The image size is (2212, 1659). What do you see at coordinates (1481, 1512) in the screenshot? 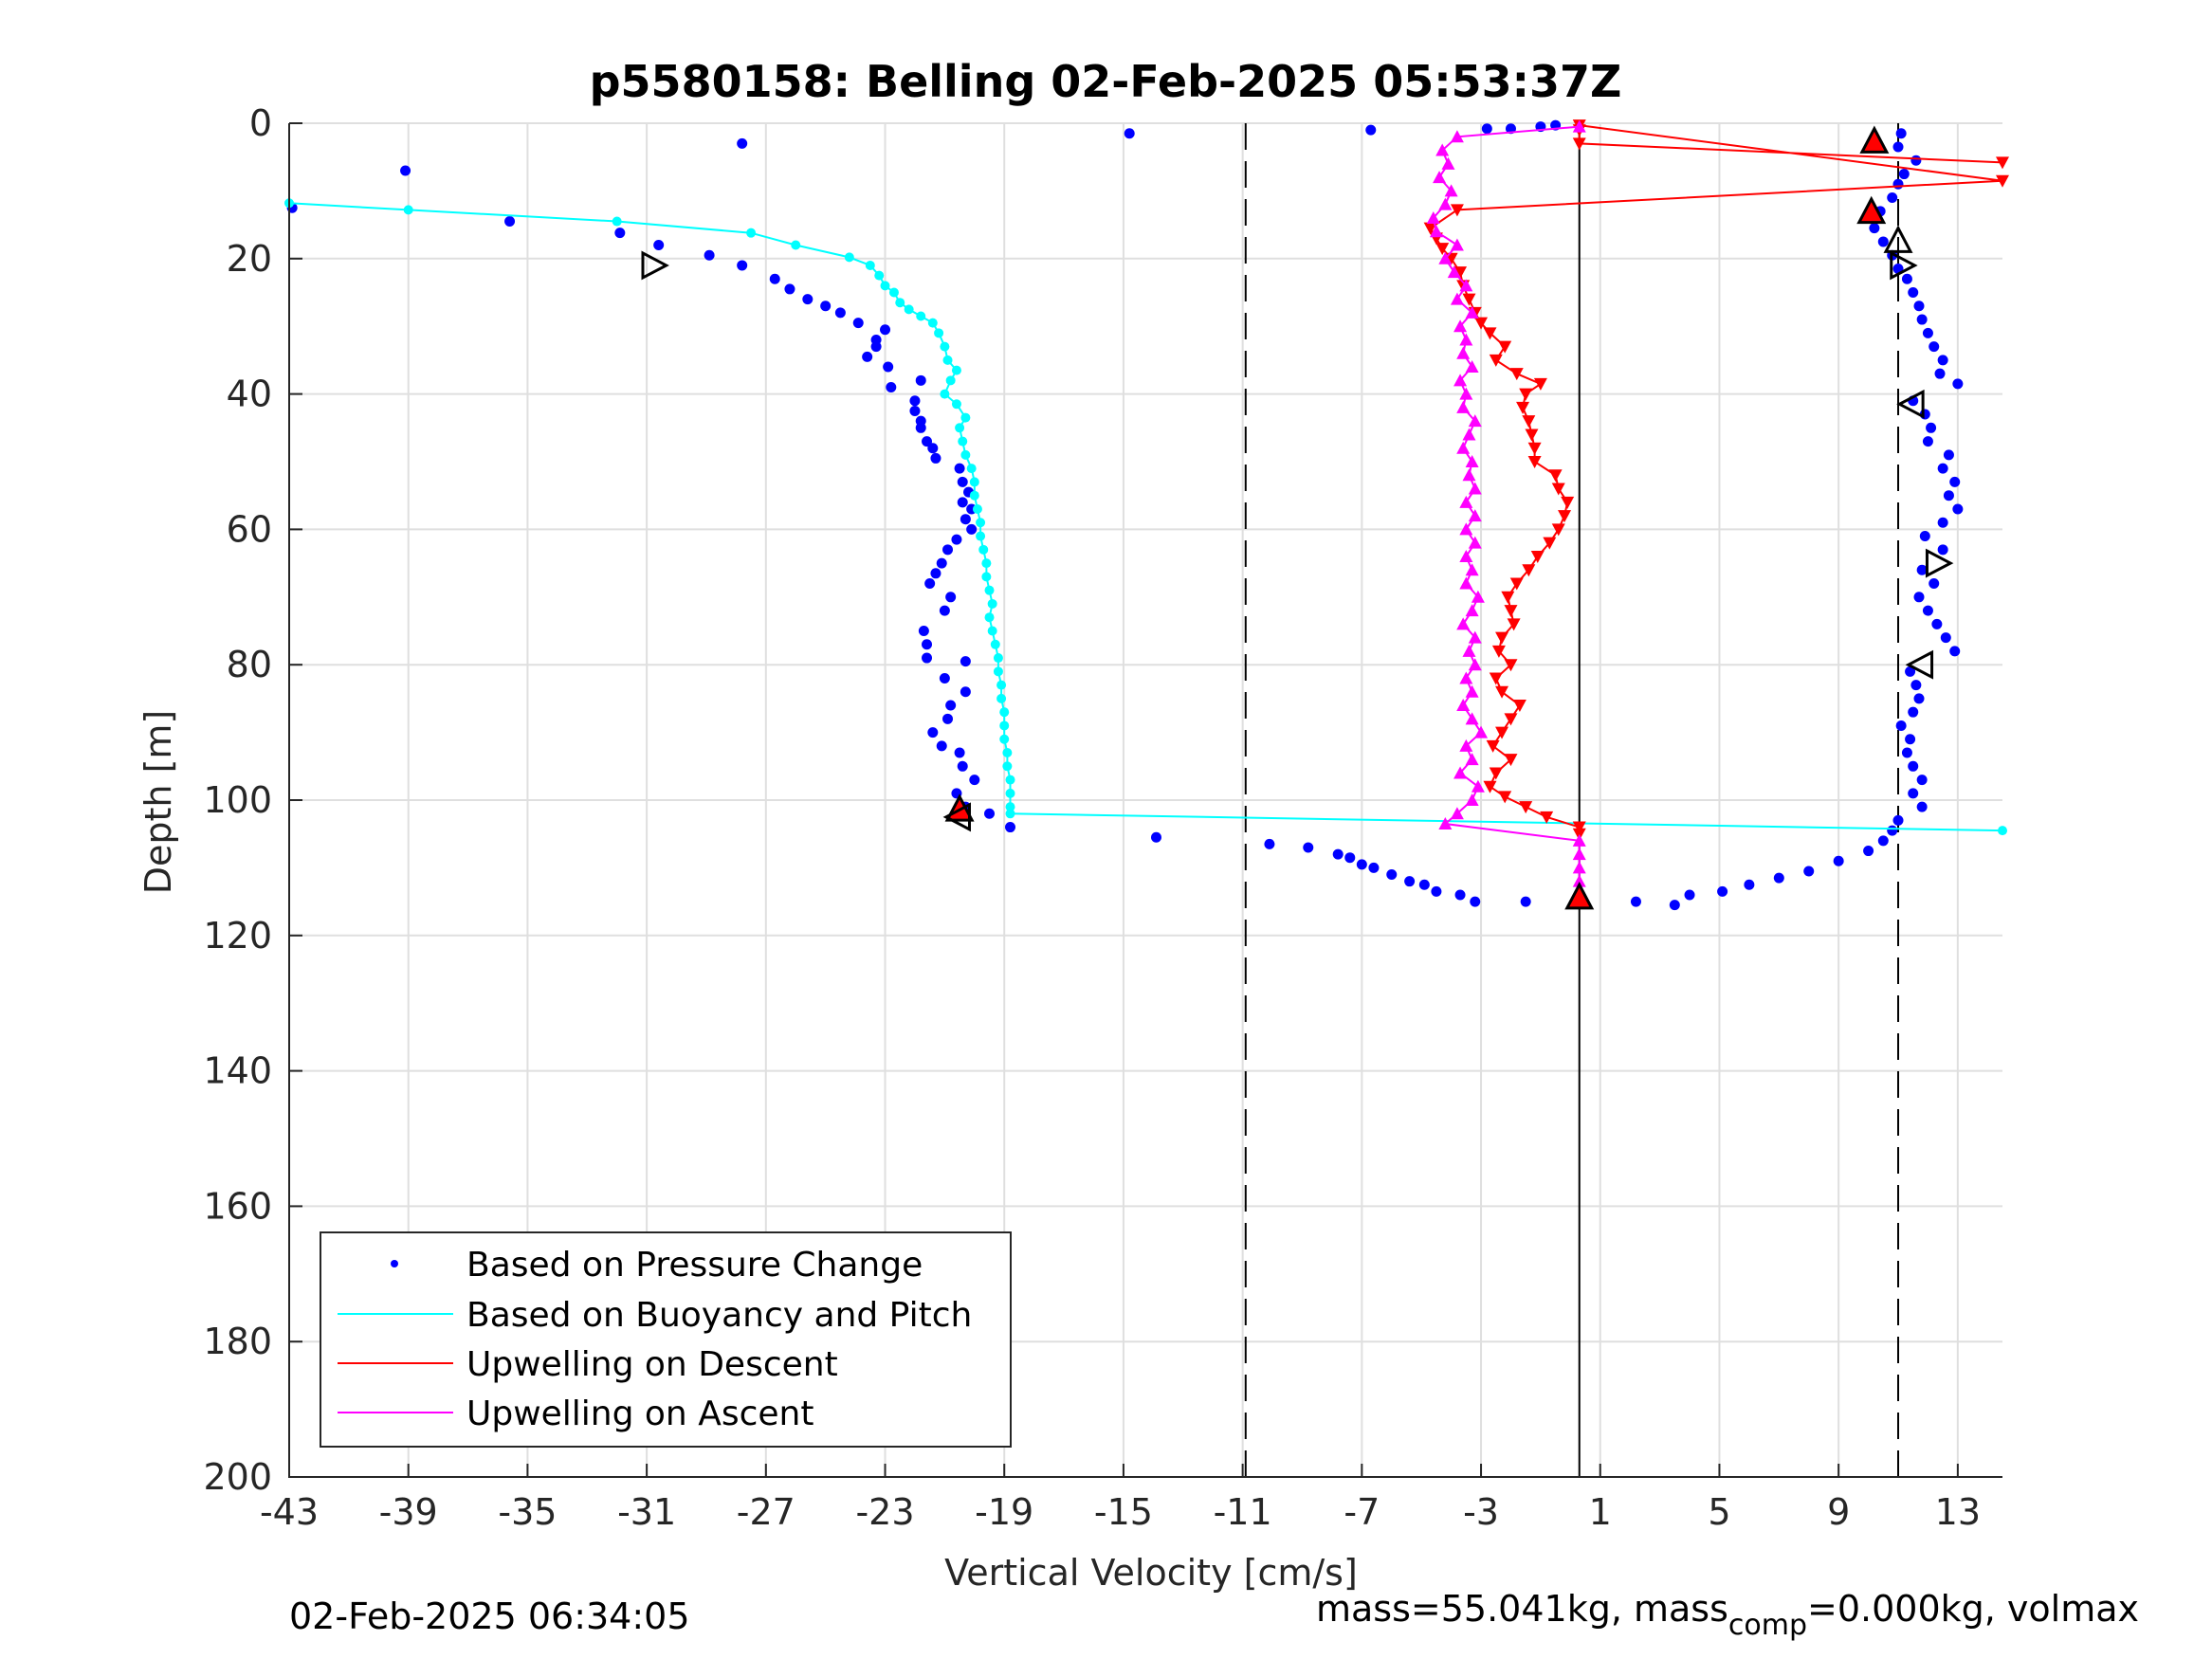
I see `x-tick-label: -3` at bounding box center [1481, 1512].